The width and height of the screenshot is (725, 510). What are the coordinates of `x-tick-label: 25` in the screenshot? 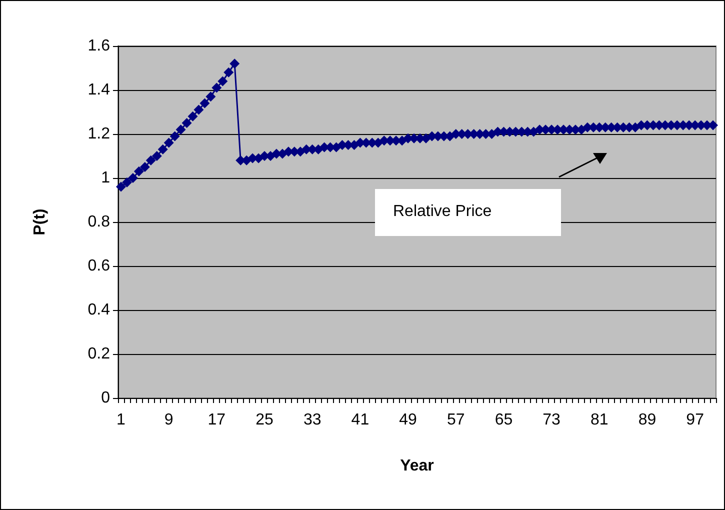 It's located at (265, 420).